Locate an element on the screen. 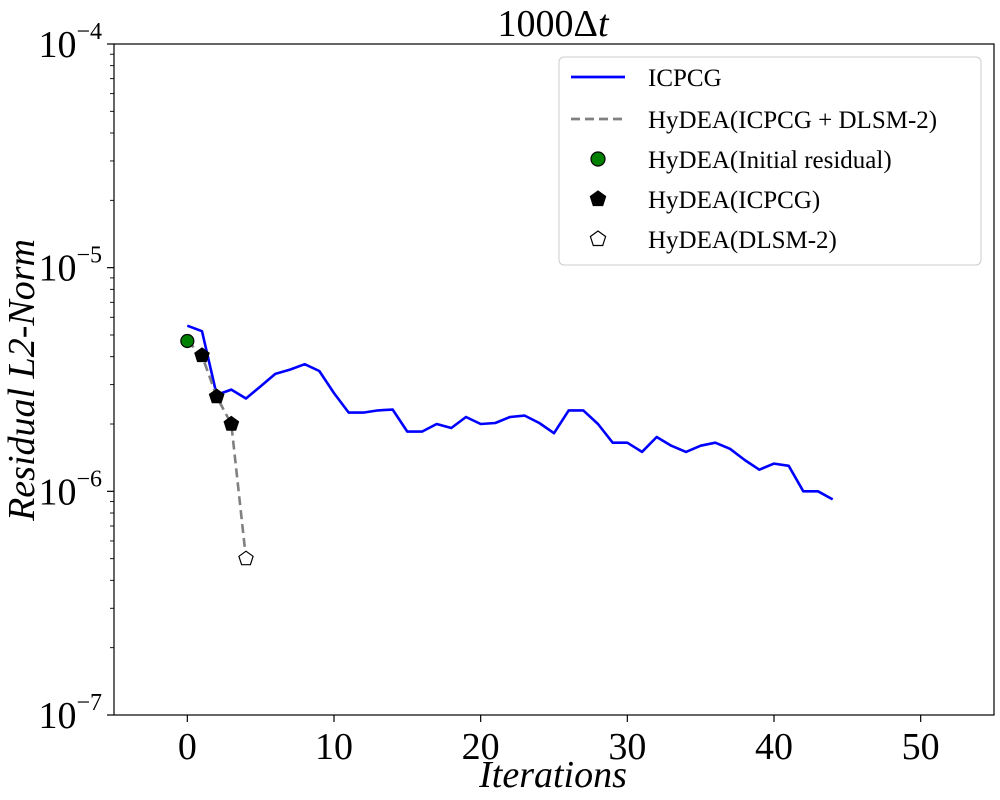 The width and height of the screenshot is (1000, 800). initial-residual-point is located at coordinates (187, 341).